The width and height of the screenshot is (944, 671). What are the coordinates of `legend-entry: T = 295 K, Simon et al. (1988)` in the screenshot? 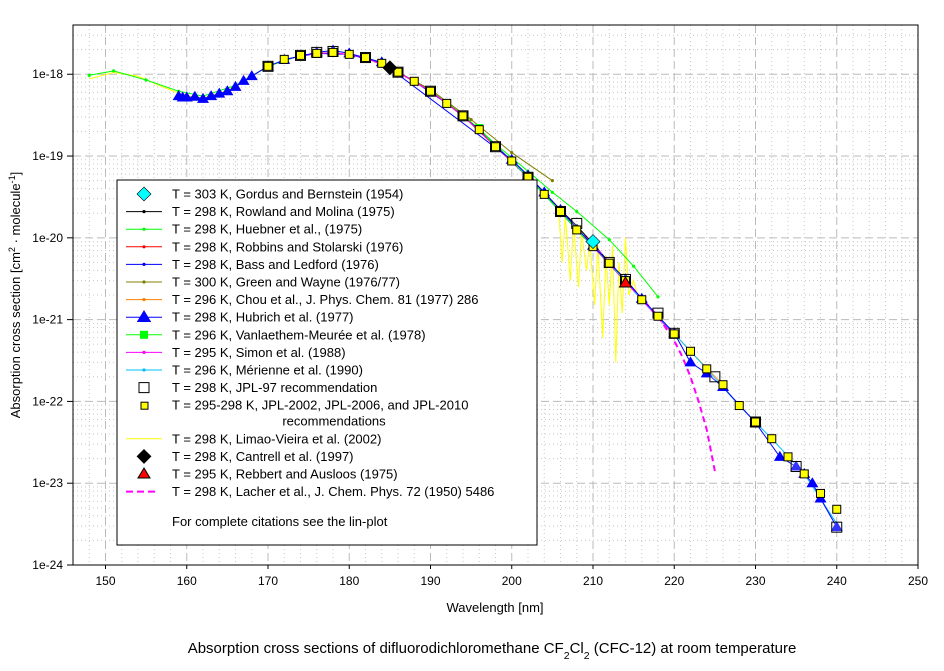 It's located at (236, 352).